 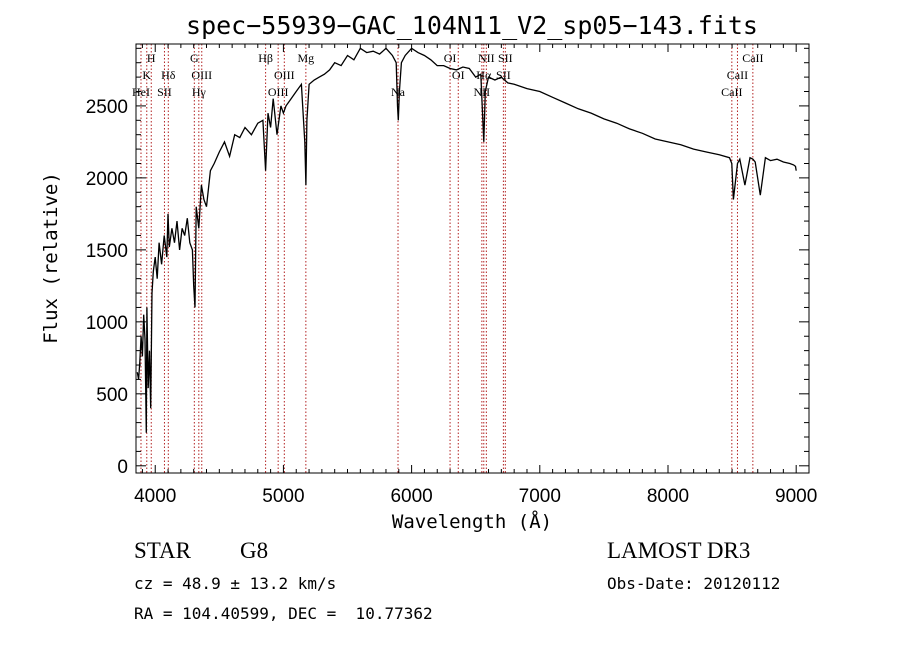 What do you see at coordinates (283, 613) in the screenshot?
I see `coordinates-text: RA = 104.40599, DEC = 10.77362` at bounding box center [283, 613].